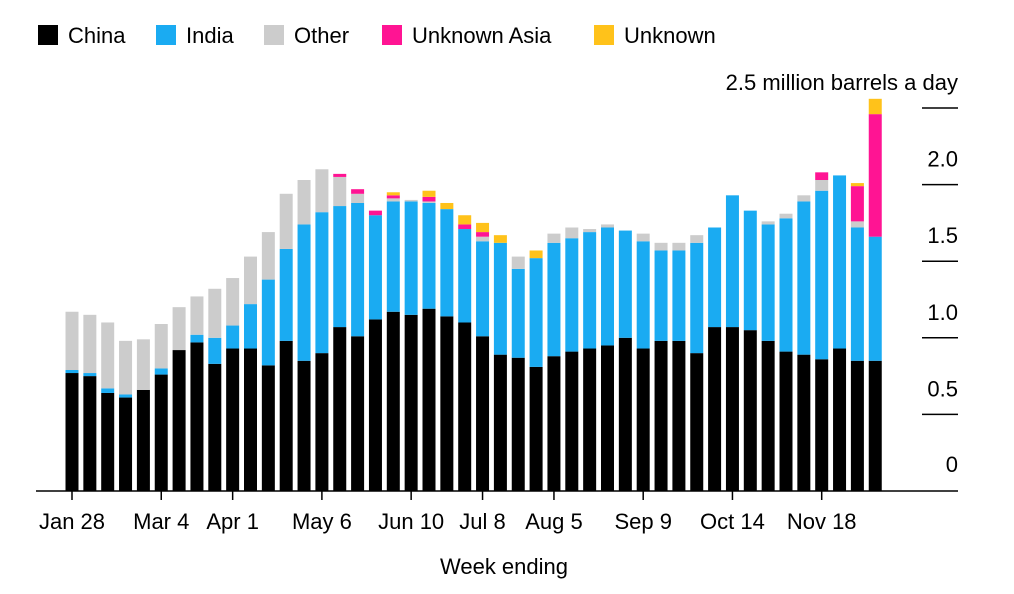  I want to click on y-tick-label-1.0: 1.0, so click(942, 312).